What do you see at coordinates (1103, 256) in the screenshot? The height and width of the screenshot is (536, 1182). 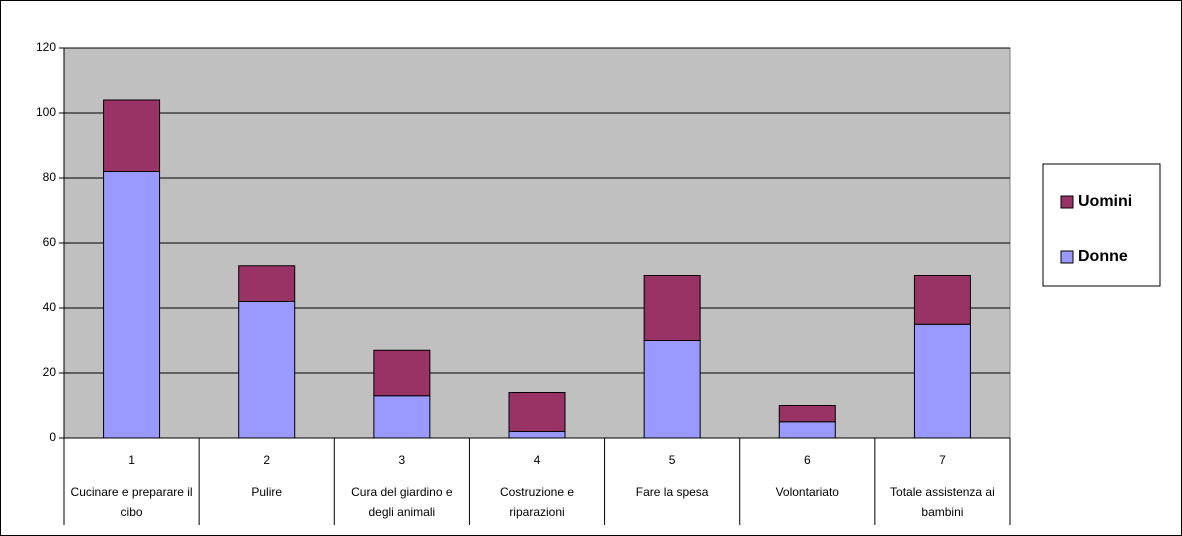 I see `legend-label: Donne` at bounding box center [1103, 256].